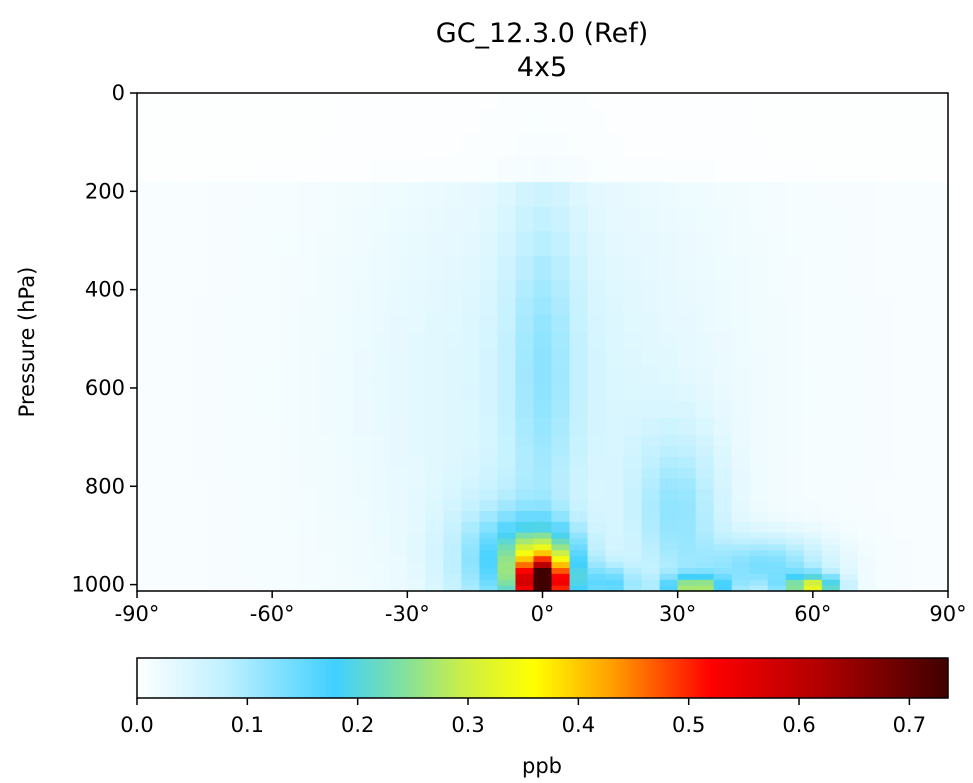  Describe the element at coordinates (541, 608) in the screenshot. I see `x-axis-ticks: -90° -60° -30° 0° 30° 60° 90°` at that location.